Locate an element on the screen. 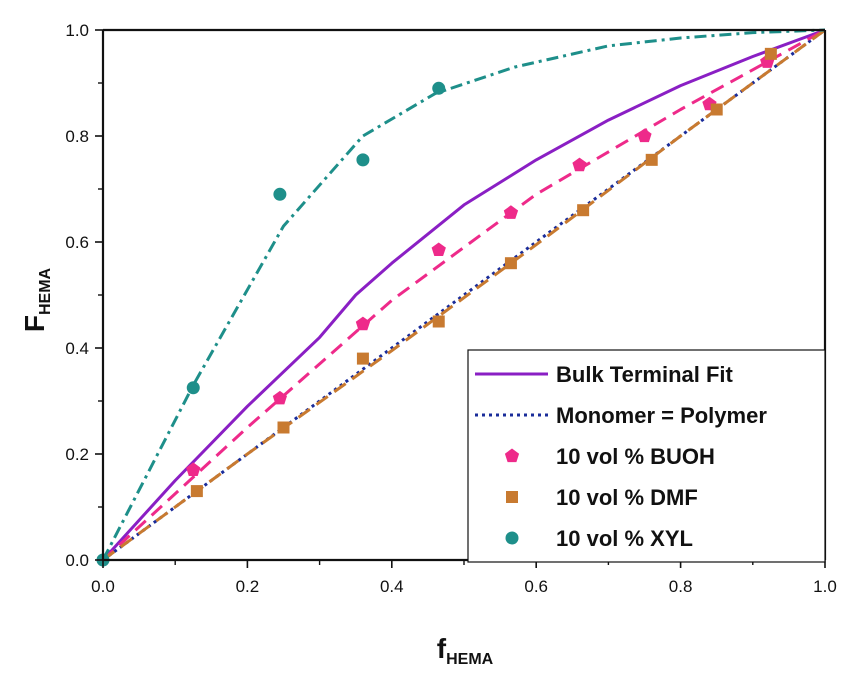  x-axis-title: fHEMA is located at coordinates (465, 650).